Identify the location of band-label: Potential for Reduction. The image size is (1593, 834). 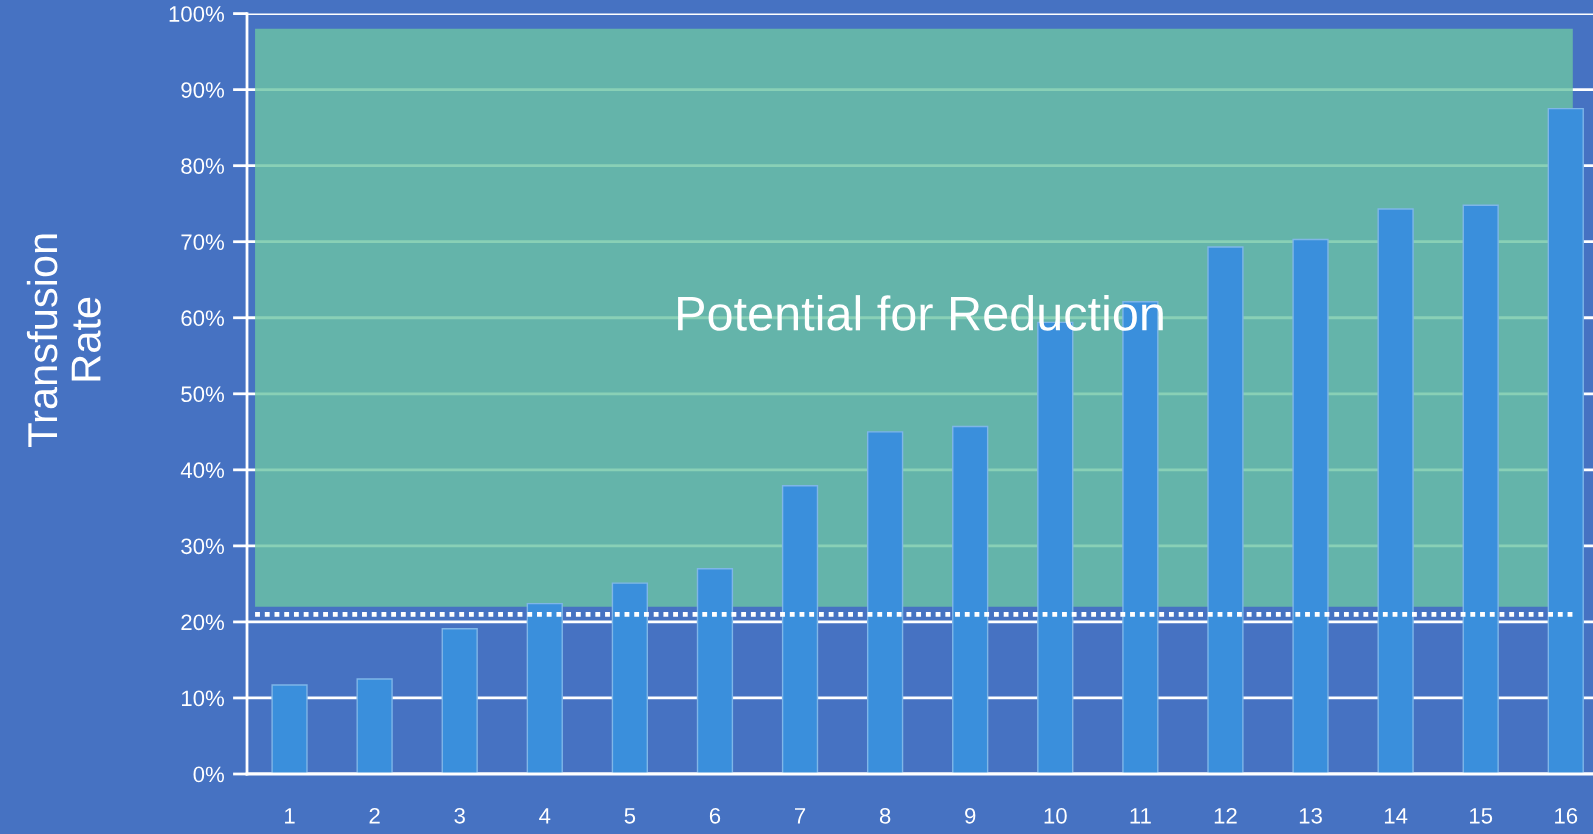
(920, 313).